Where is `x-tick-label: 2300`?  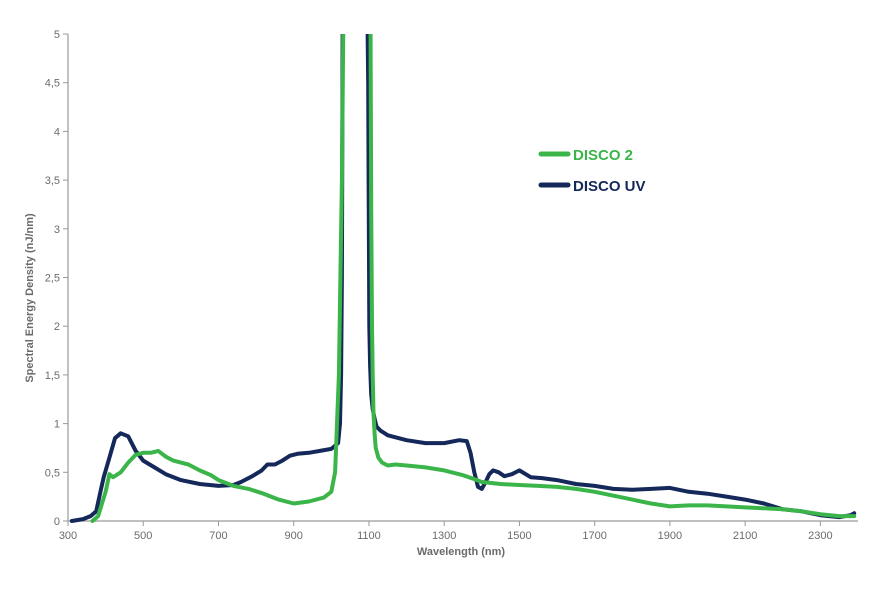
x-tick-label: 2300 is located at coordinates (820, 536).